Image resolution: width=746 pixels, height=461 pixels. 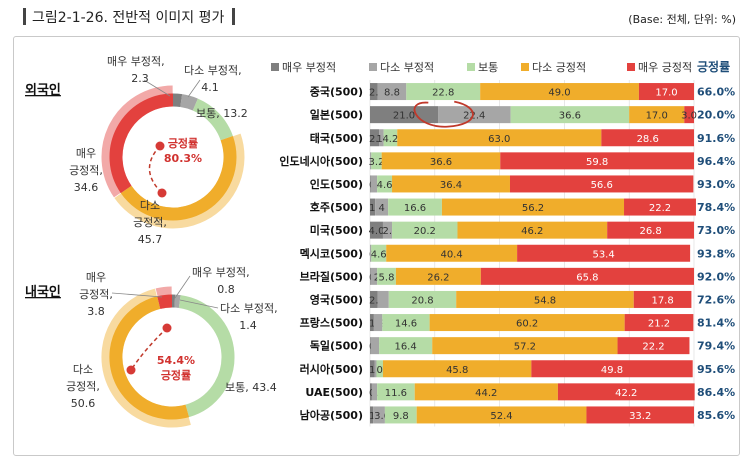 I want to click on category-label: 러시아(500), so click(x=331, y=369).